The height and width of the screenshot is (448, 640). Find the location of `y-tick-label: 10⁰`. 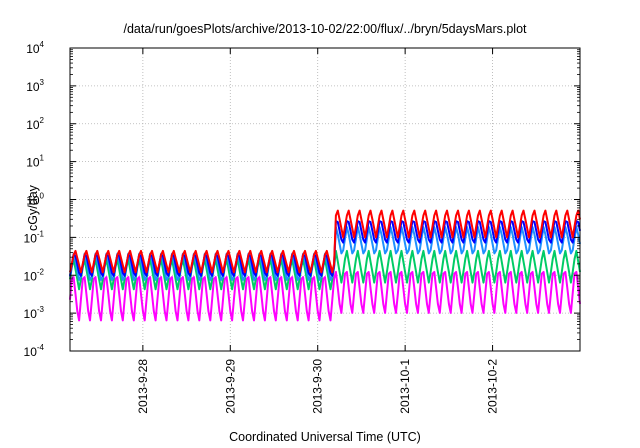

y-tick-label: 10⁰ is located at coordinates (35, 200).